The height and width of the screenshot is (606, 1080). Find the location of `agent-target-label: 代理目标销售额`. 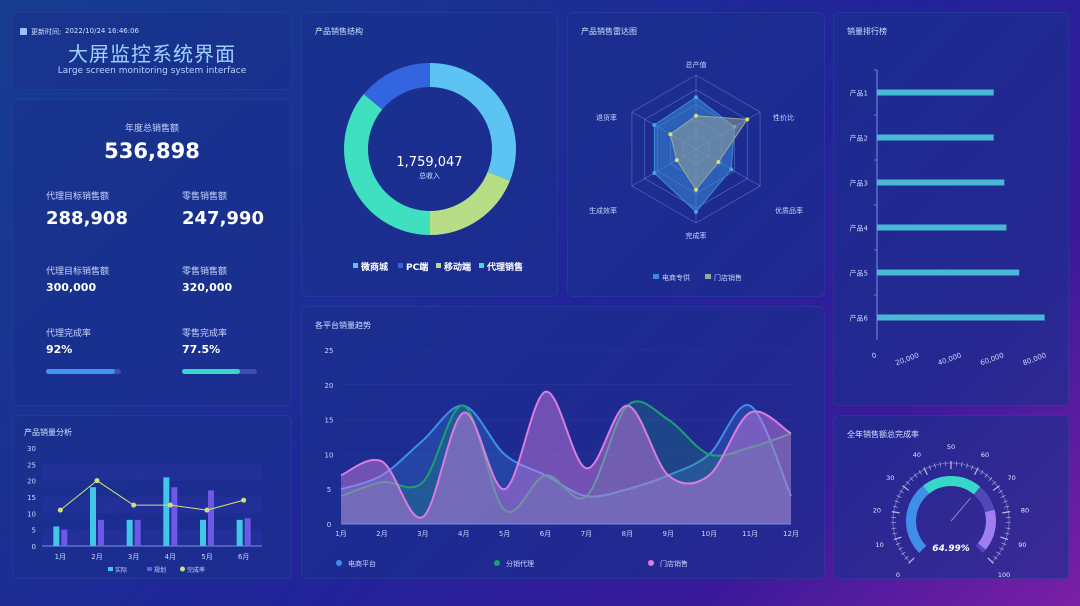

agent-target-label: 代理目标销售额 is located at coordinates (78, 272).